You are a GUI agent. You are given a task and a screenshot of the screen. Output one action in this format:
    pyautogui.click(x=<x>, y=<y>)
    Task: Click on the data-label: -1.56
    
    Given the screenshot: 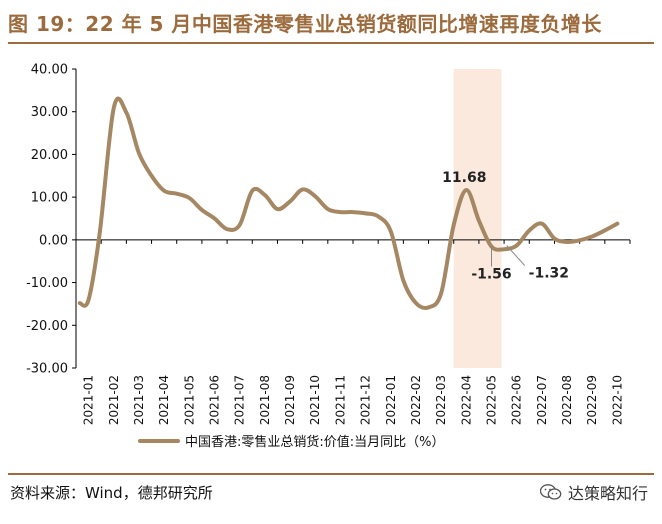 What is the action you would take?
    pyautogui.click(x=491, y=275)
    